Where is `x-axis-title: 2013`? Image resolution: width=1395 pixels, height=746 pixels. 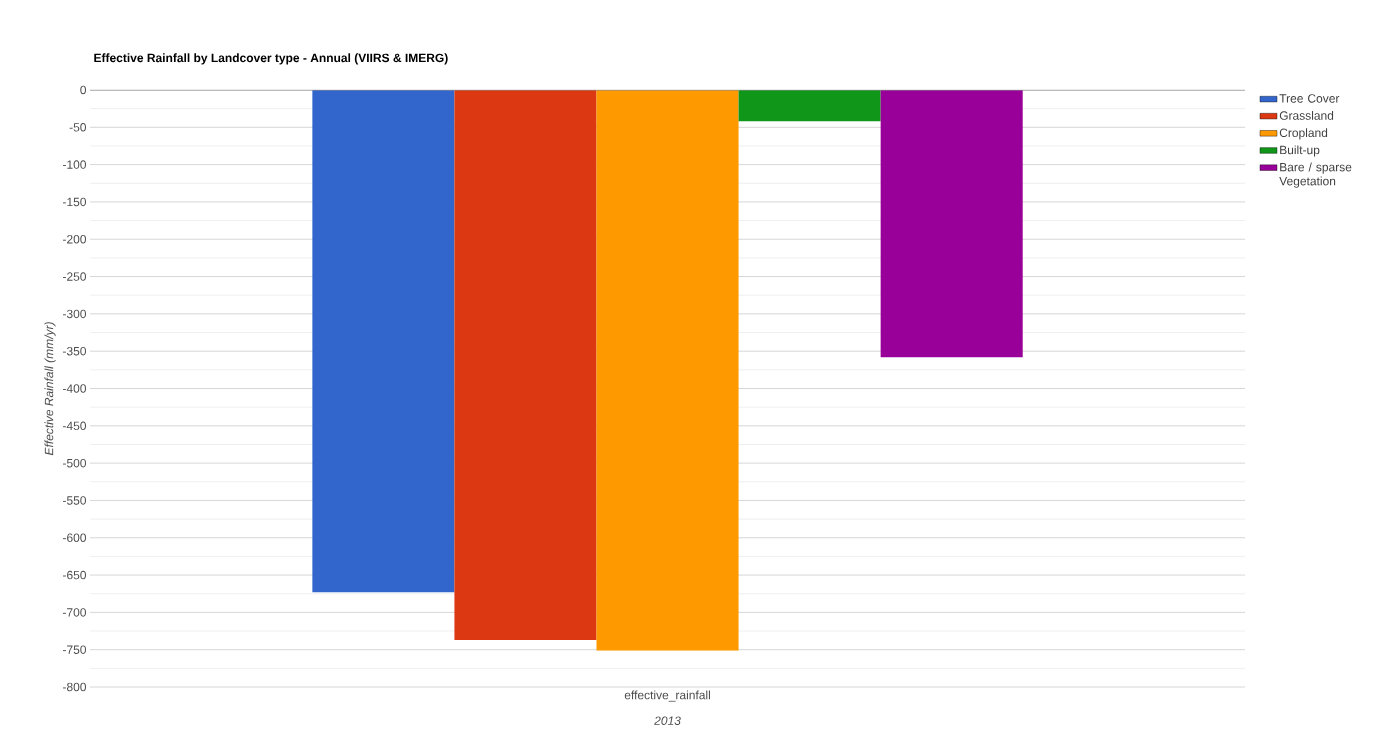
x-axis-title: 2013 is located at coordinates (667, 720).